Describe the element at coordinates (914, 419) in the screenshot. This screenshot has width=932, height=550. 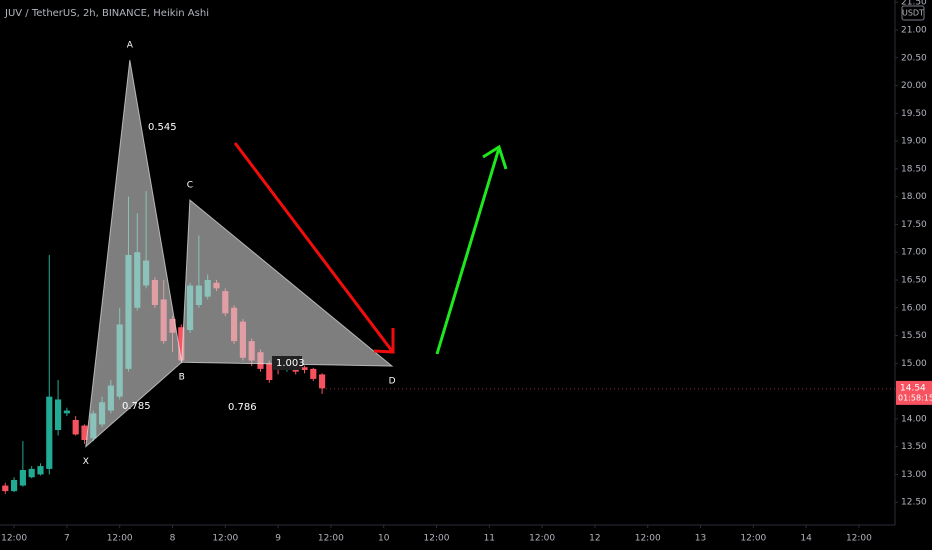
I see `y-tick-label: 14.00` at that location.